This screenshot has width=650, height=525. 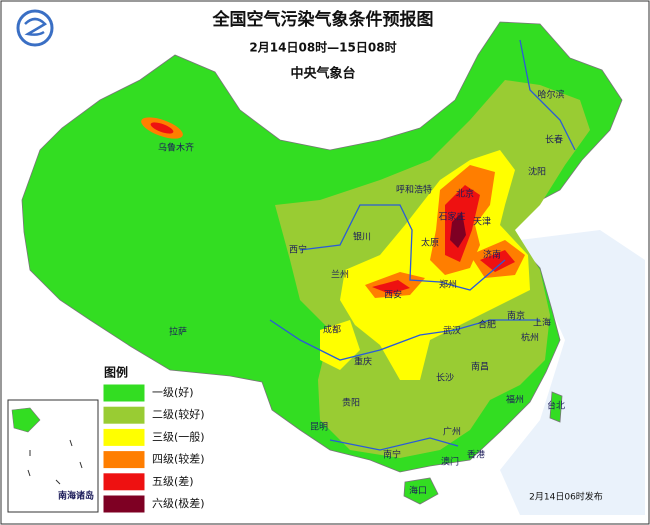 What do you see at coordinates (173, 481) in the screenshot?
I see `legend-label: 五级(差)` at bounding box center [173, 481].